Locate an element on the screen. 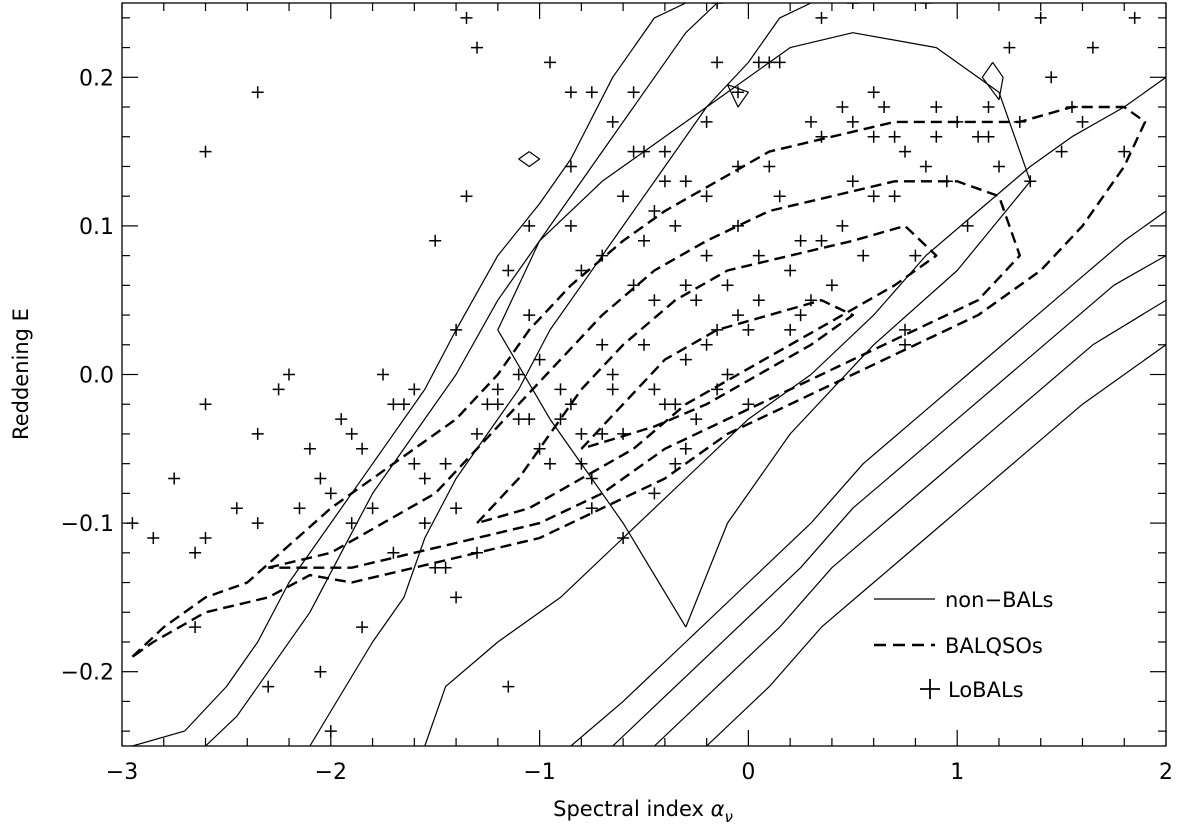 The image size is (1177, 826). legend: non−BALs BALQSOs LoBALs is located at coordinates (963, 645).